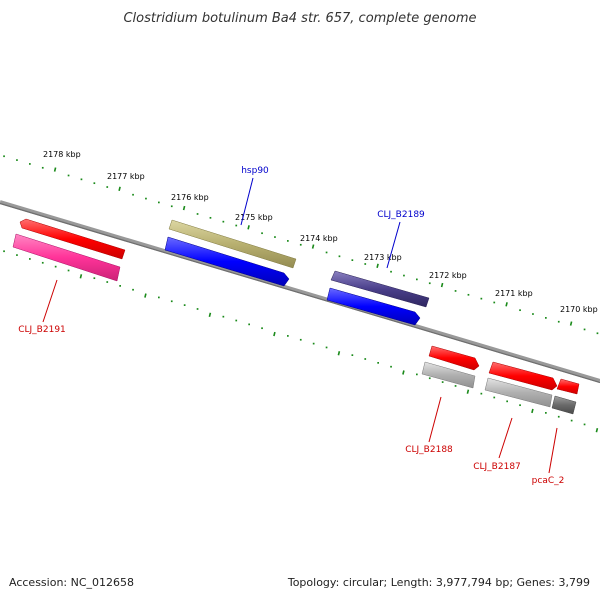 This screenshot has width=600, height=600. Describe the element at coordinates (448, 375) in the screenshot. I see `gene-feature-clj-b2188` at that location.